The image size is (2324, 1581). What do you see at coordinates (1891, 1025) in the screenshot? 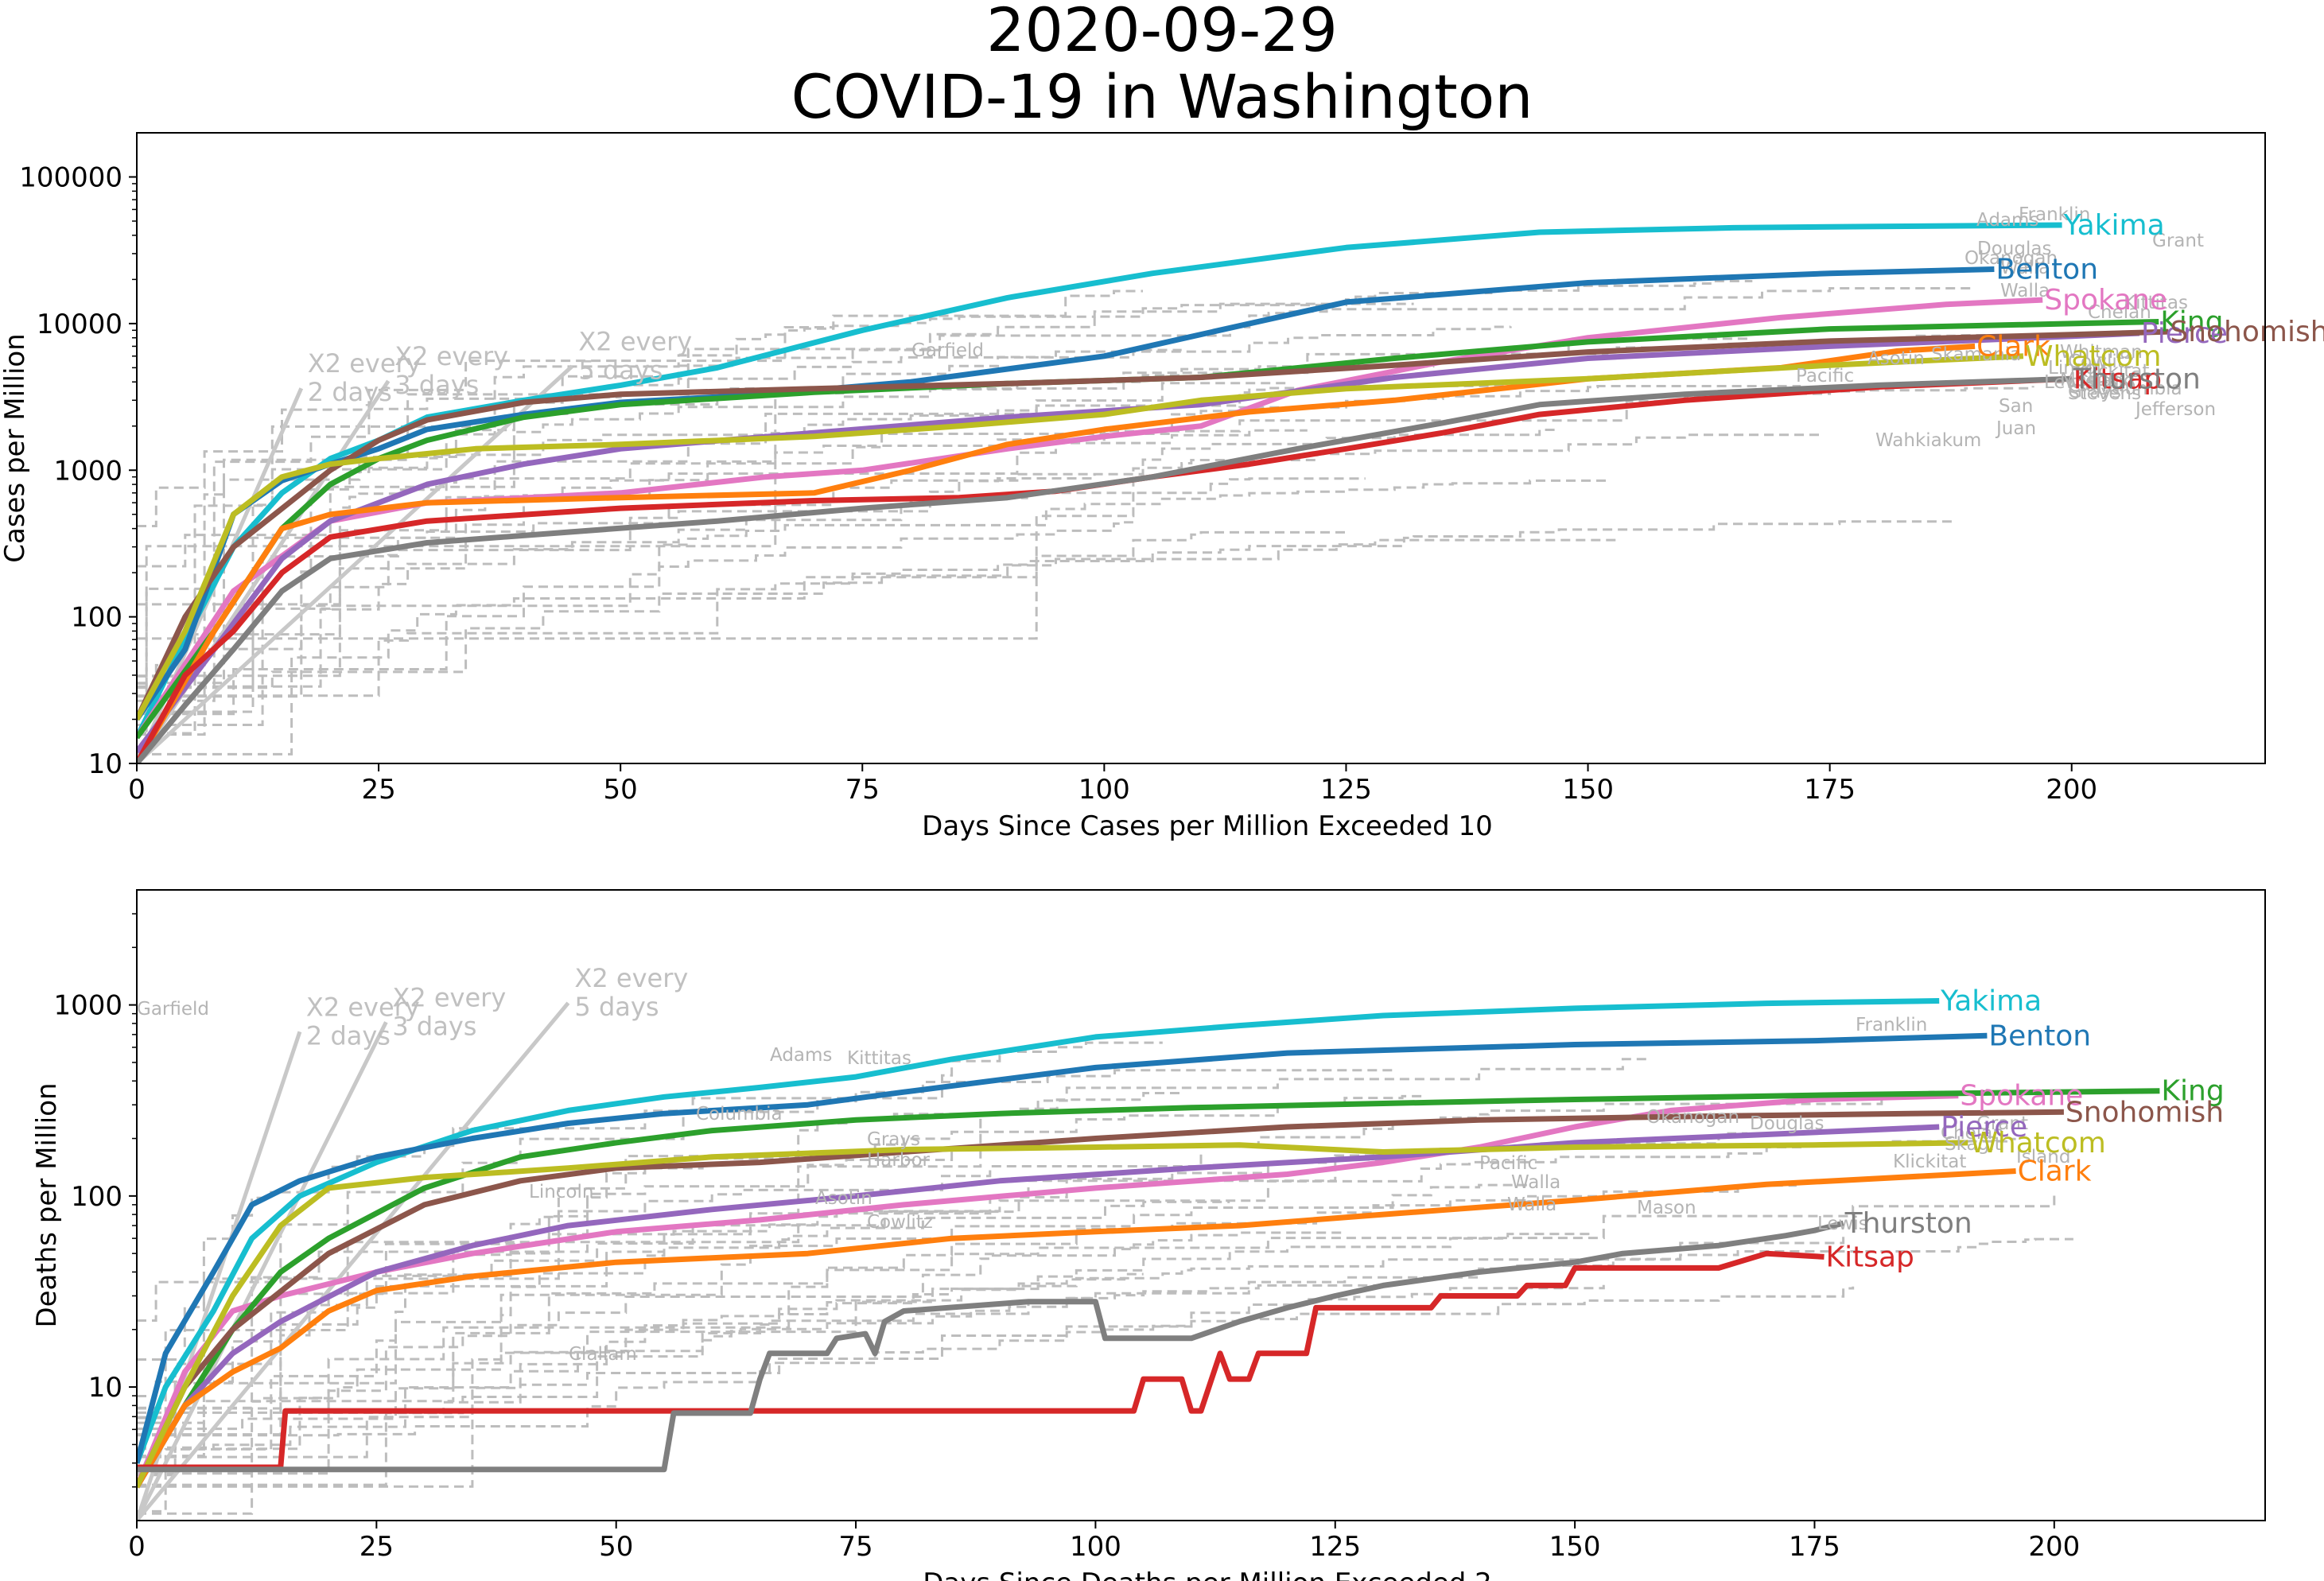
I see `county-label: Franklin` at bounding box center [1891, 1025].